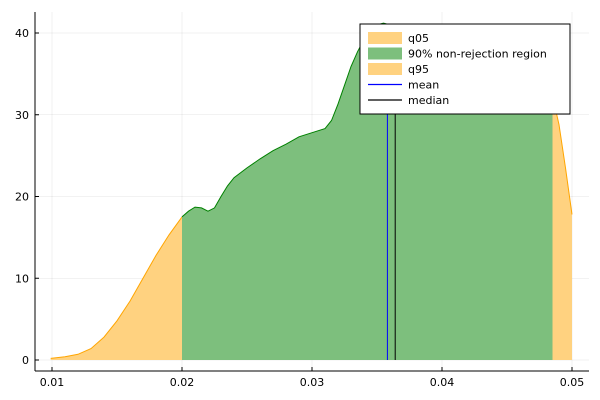 The height and width of the screenshot is (400, 600). What do you see at coordinates (25, 360) in the screenshot?
I see `y-tick-label: 0` at bounding box center [25, 360].